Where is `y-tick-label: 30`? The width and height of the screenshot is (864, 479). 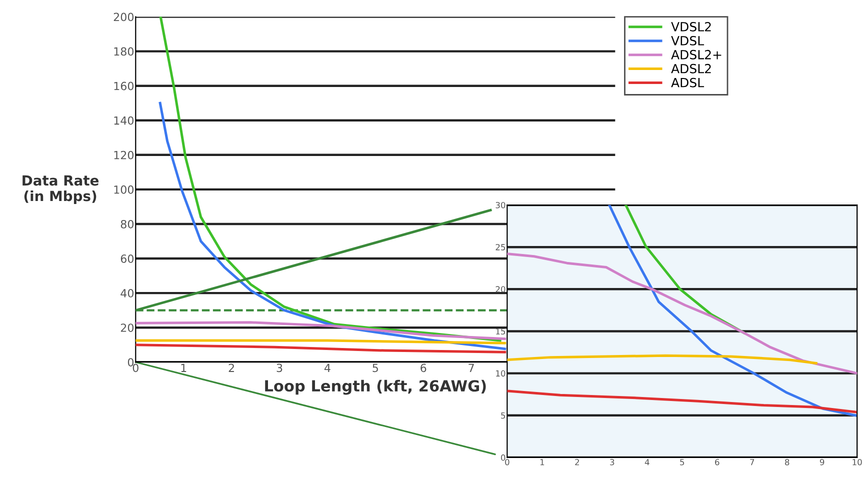
y-tick-label: 30 is located at coordinates (501, 205).